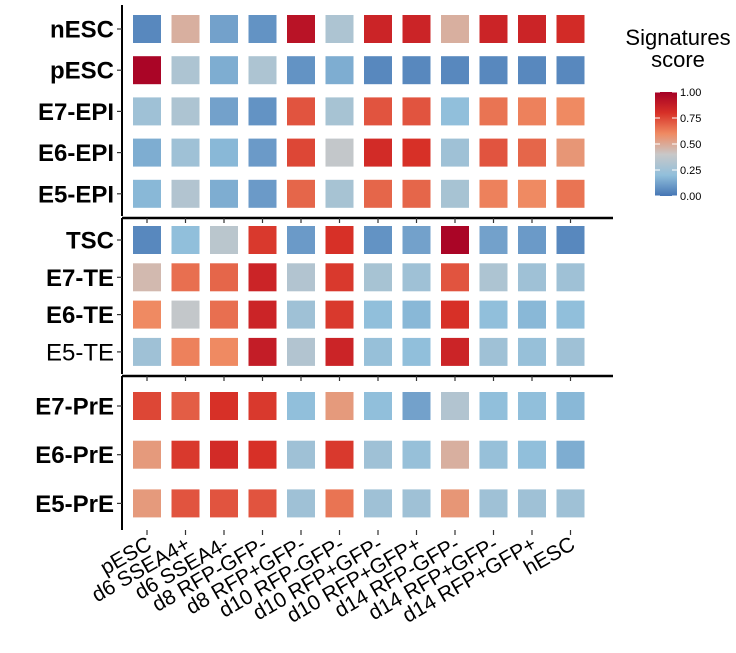 The height and width of the screenshot is (653, 736). I want to click on legend-tick-label: 0.25, so click(690, 171).